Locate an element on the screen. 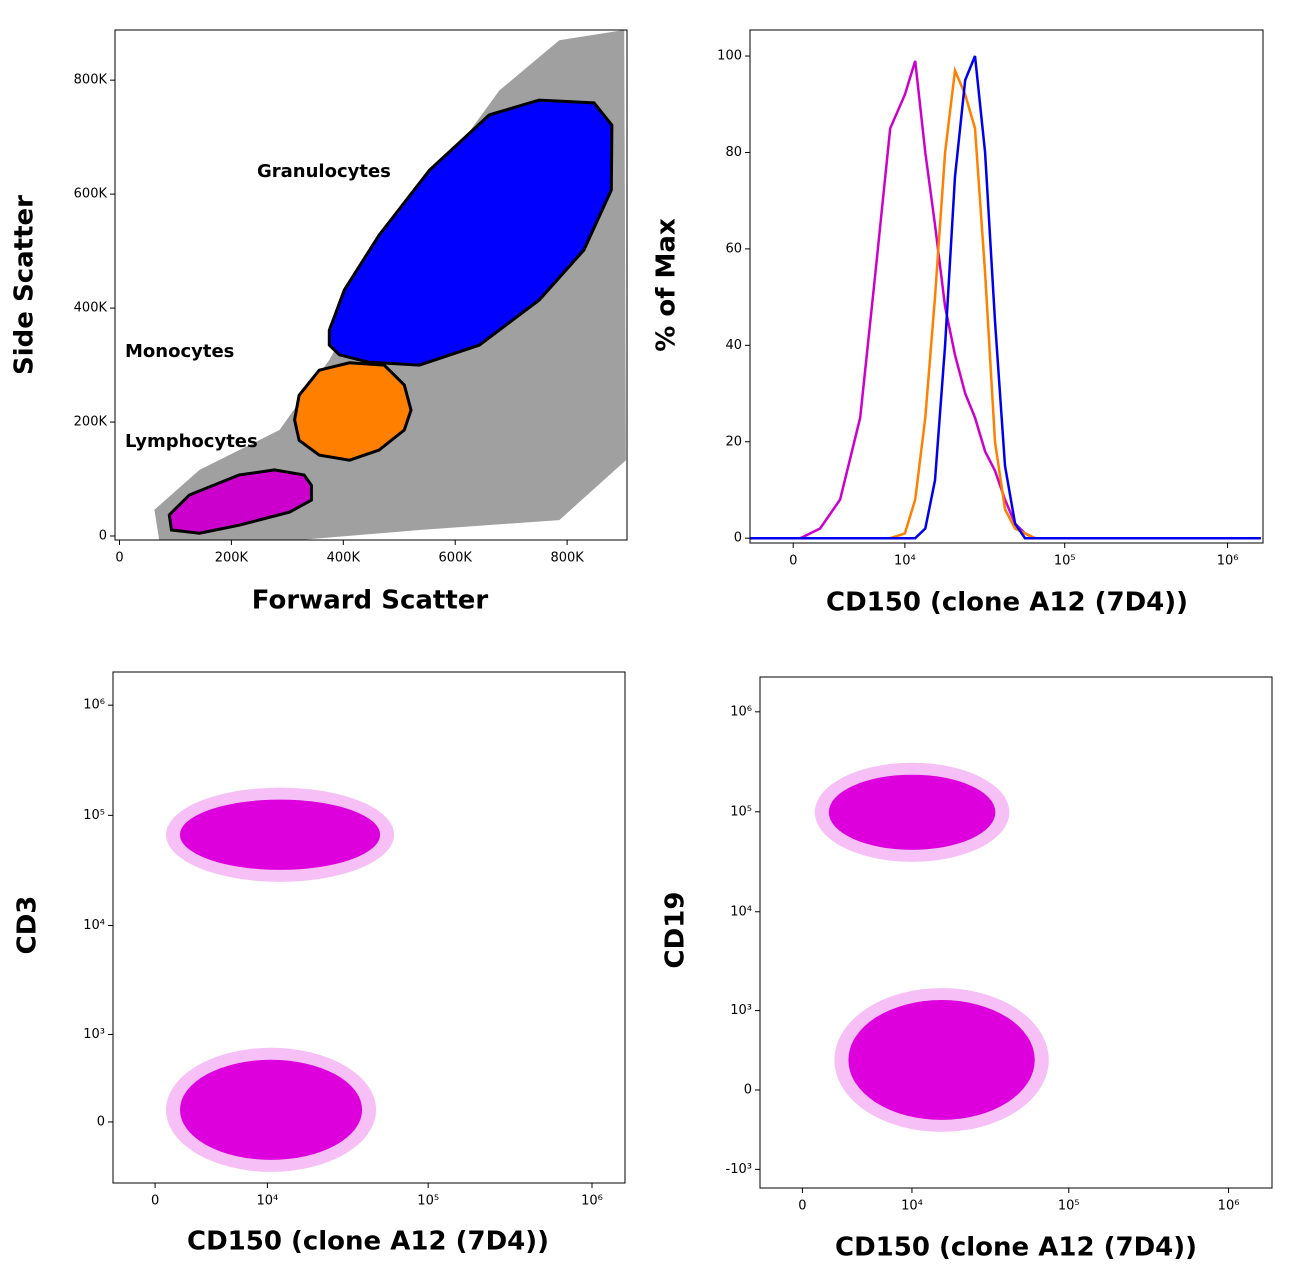  y-axis-title: Side Scatter is located at coordinates (25, 285).